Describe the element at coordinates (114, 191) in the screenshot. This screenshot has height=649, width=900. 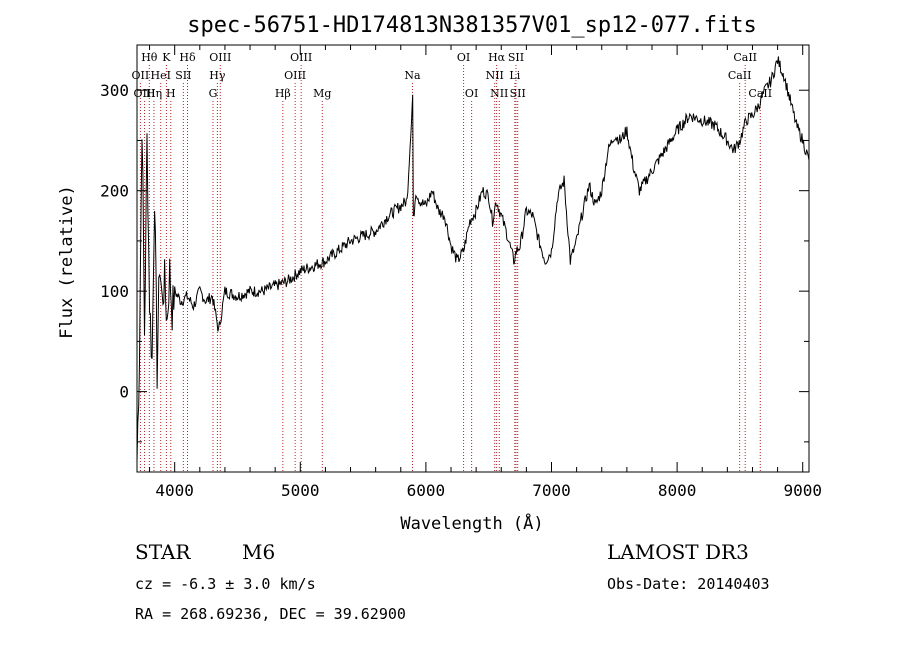
I see `y-tick-label: 200` at that location.